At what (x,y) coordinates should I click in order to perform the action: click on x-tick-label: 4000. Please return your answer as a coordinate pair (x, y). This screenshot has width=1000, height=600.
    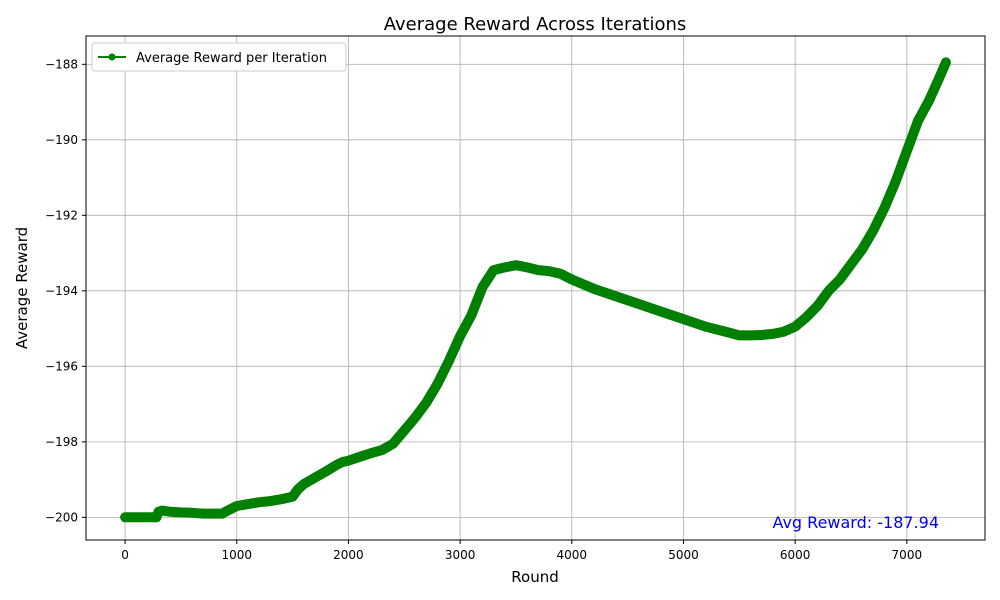
    Looking at the image, I should click on (572, 555).